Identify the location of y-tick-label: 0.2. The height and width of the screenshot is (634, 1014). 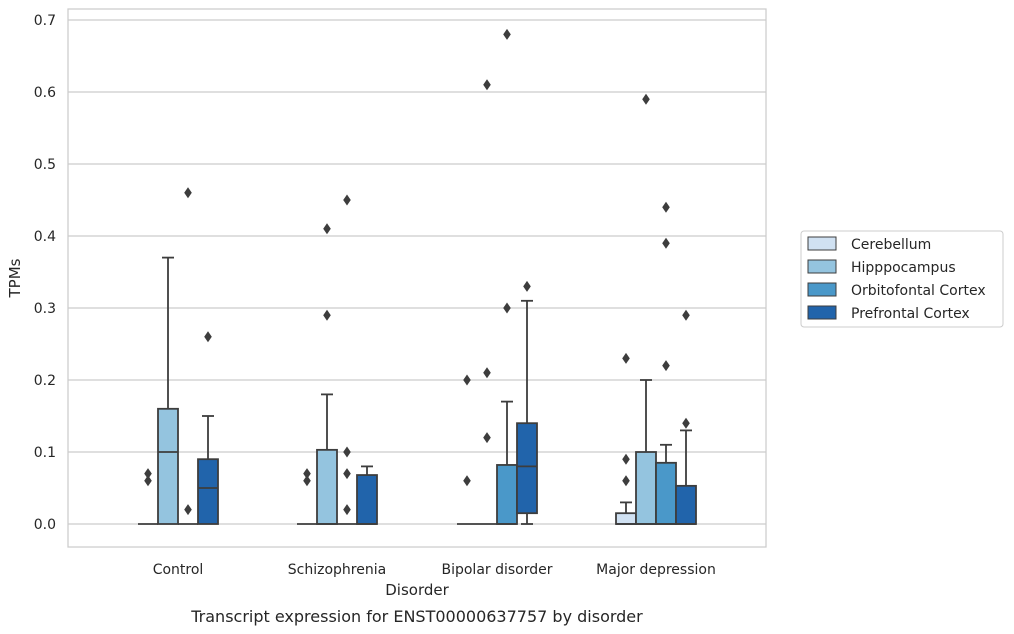
(45, 381).